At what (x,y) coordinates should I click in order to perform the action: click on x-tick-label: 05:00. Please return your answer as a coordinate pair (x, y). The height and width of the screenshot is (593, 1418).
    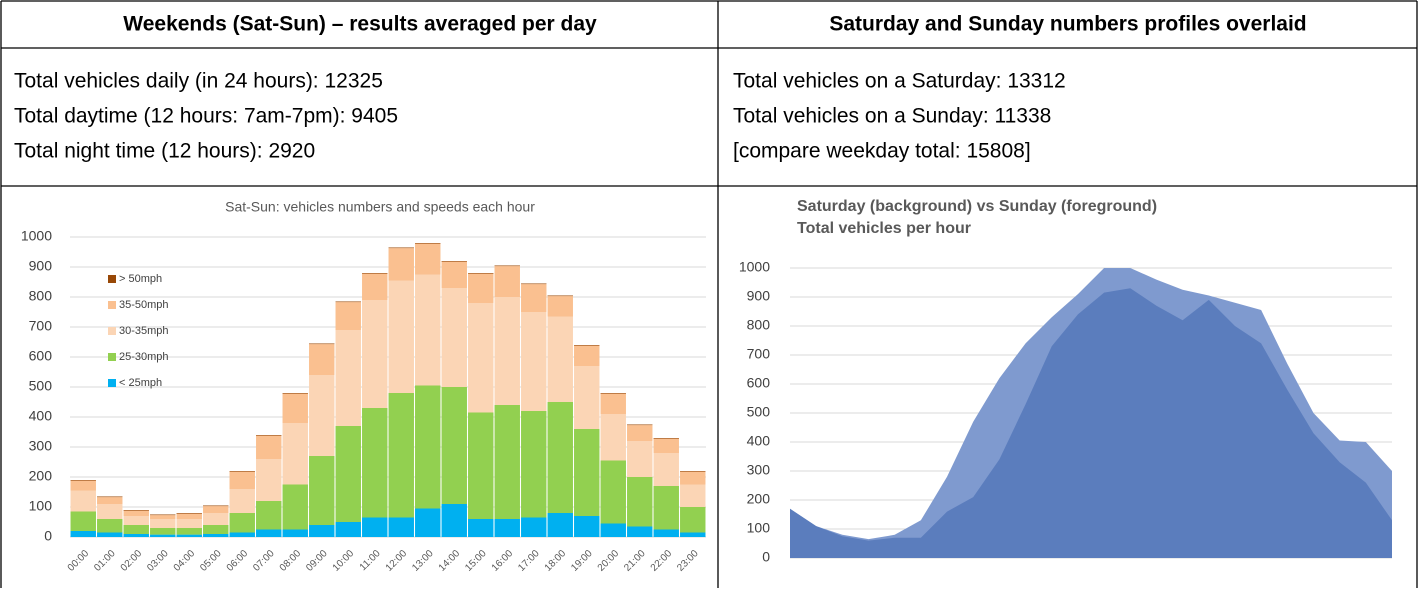
    Looking at the image, I should click on (211, 561).